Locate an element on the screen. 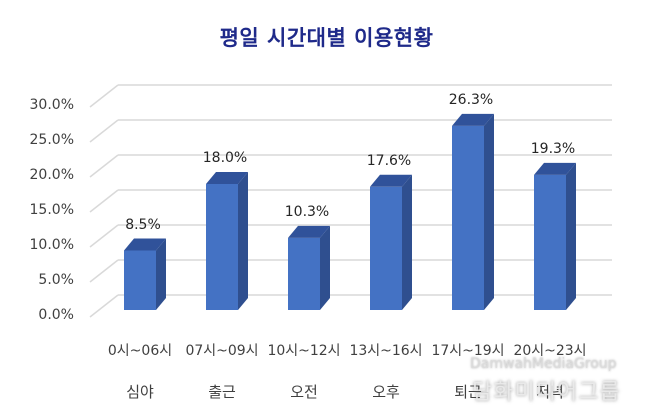 The height and width of the screenshot is (420, 653). y-tick-label: 10.0% is located at coordinates (51, 245).